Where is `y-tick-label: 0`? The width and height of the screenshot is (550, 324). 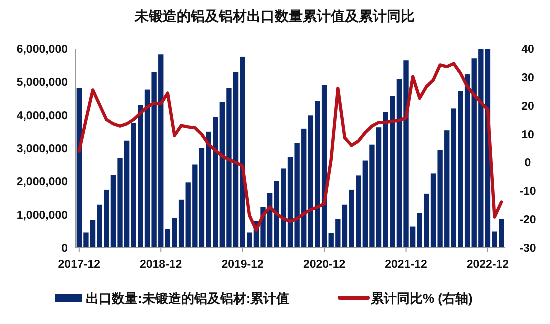 y-tick-label: 0 is located at coordinates (65, 249).